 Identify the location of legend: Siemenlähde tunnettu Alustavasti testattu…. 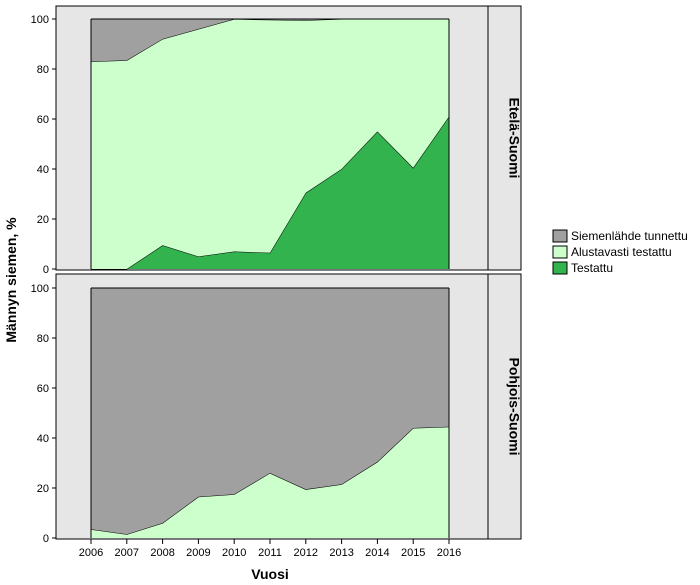
(620, 252).